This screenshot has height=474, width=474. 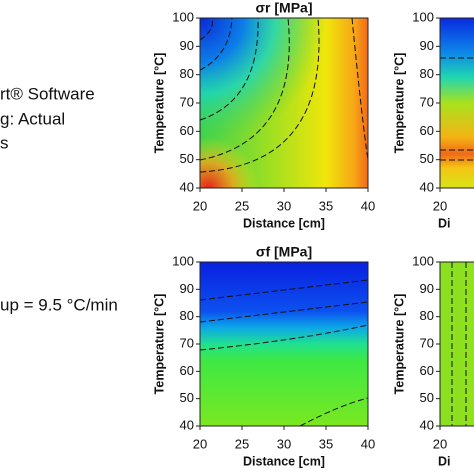 I want to click on side-text: g: Actual, so click(x=32, y=118).